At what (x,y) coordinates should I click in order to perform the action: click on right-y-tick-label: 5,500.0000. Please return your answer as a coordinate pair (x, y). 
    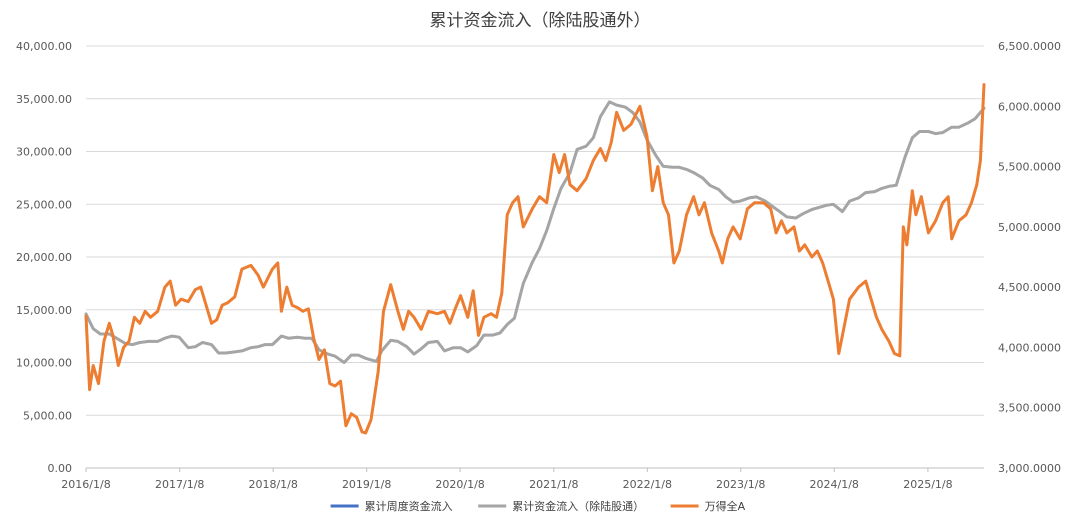
    Looking at the image, I should click on (1029, 167).